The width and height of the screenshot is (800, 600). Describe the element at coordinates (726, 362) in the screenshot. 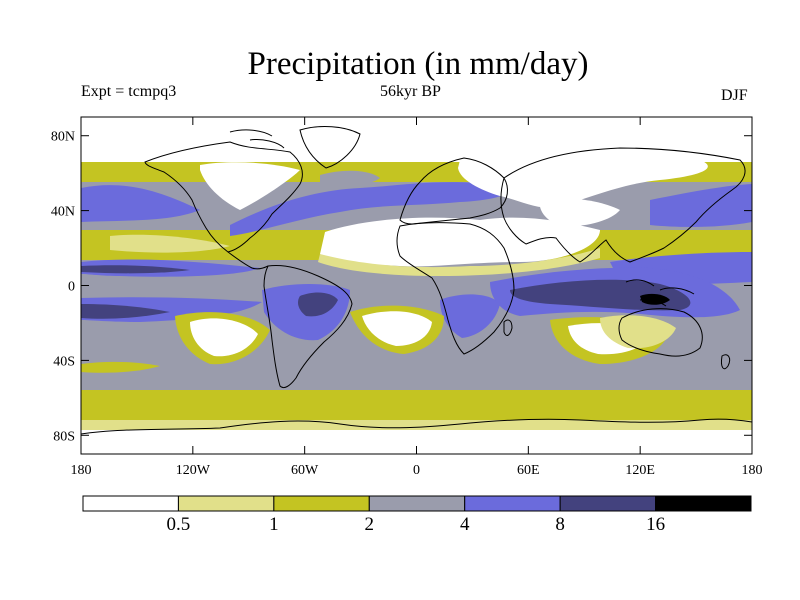

I see `coast-new-zealand` at that location.